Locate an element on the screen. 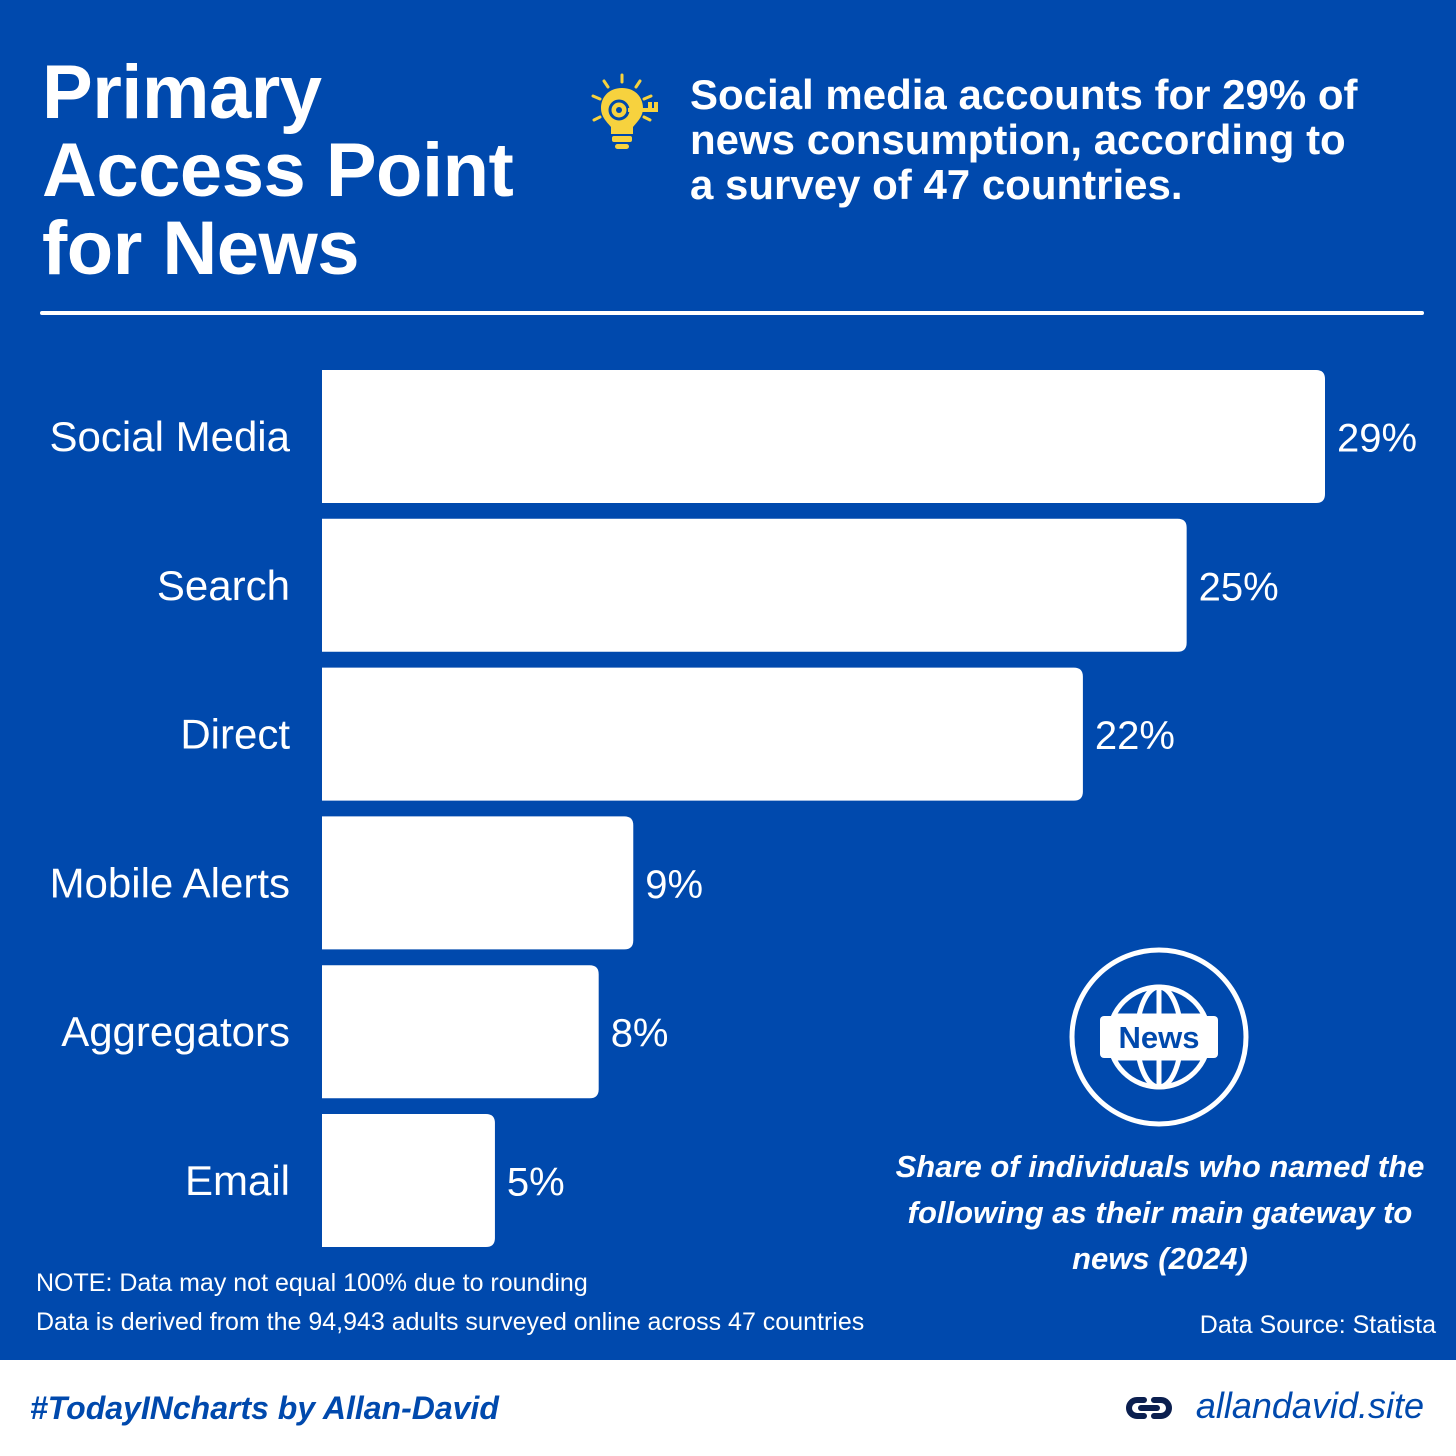 This screenshot has height=1456, width=1456. news-globe-icon: News is located at coordinates (1159, 1037).